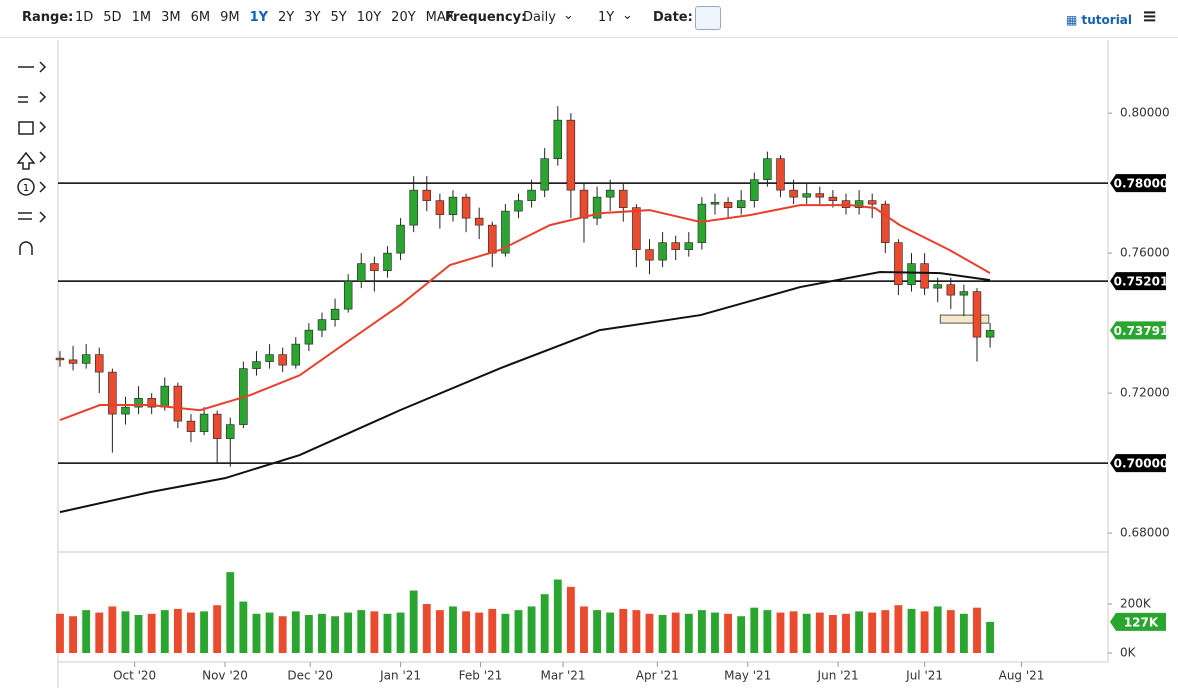  What do you see at coordinates (563, 676) in the screenshot?
I see `x-tick-label: Mar '21` at bounding box center [563, 676].